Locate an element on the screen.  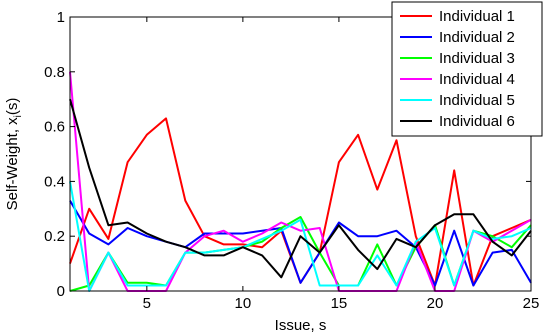
y-axis-label-sub: i is located at coordinates (18, 116).